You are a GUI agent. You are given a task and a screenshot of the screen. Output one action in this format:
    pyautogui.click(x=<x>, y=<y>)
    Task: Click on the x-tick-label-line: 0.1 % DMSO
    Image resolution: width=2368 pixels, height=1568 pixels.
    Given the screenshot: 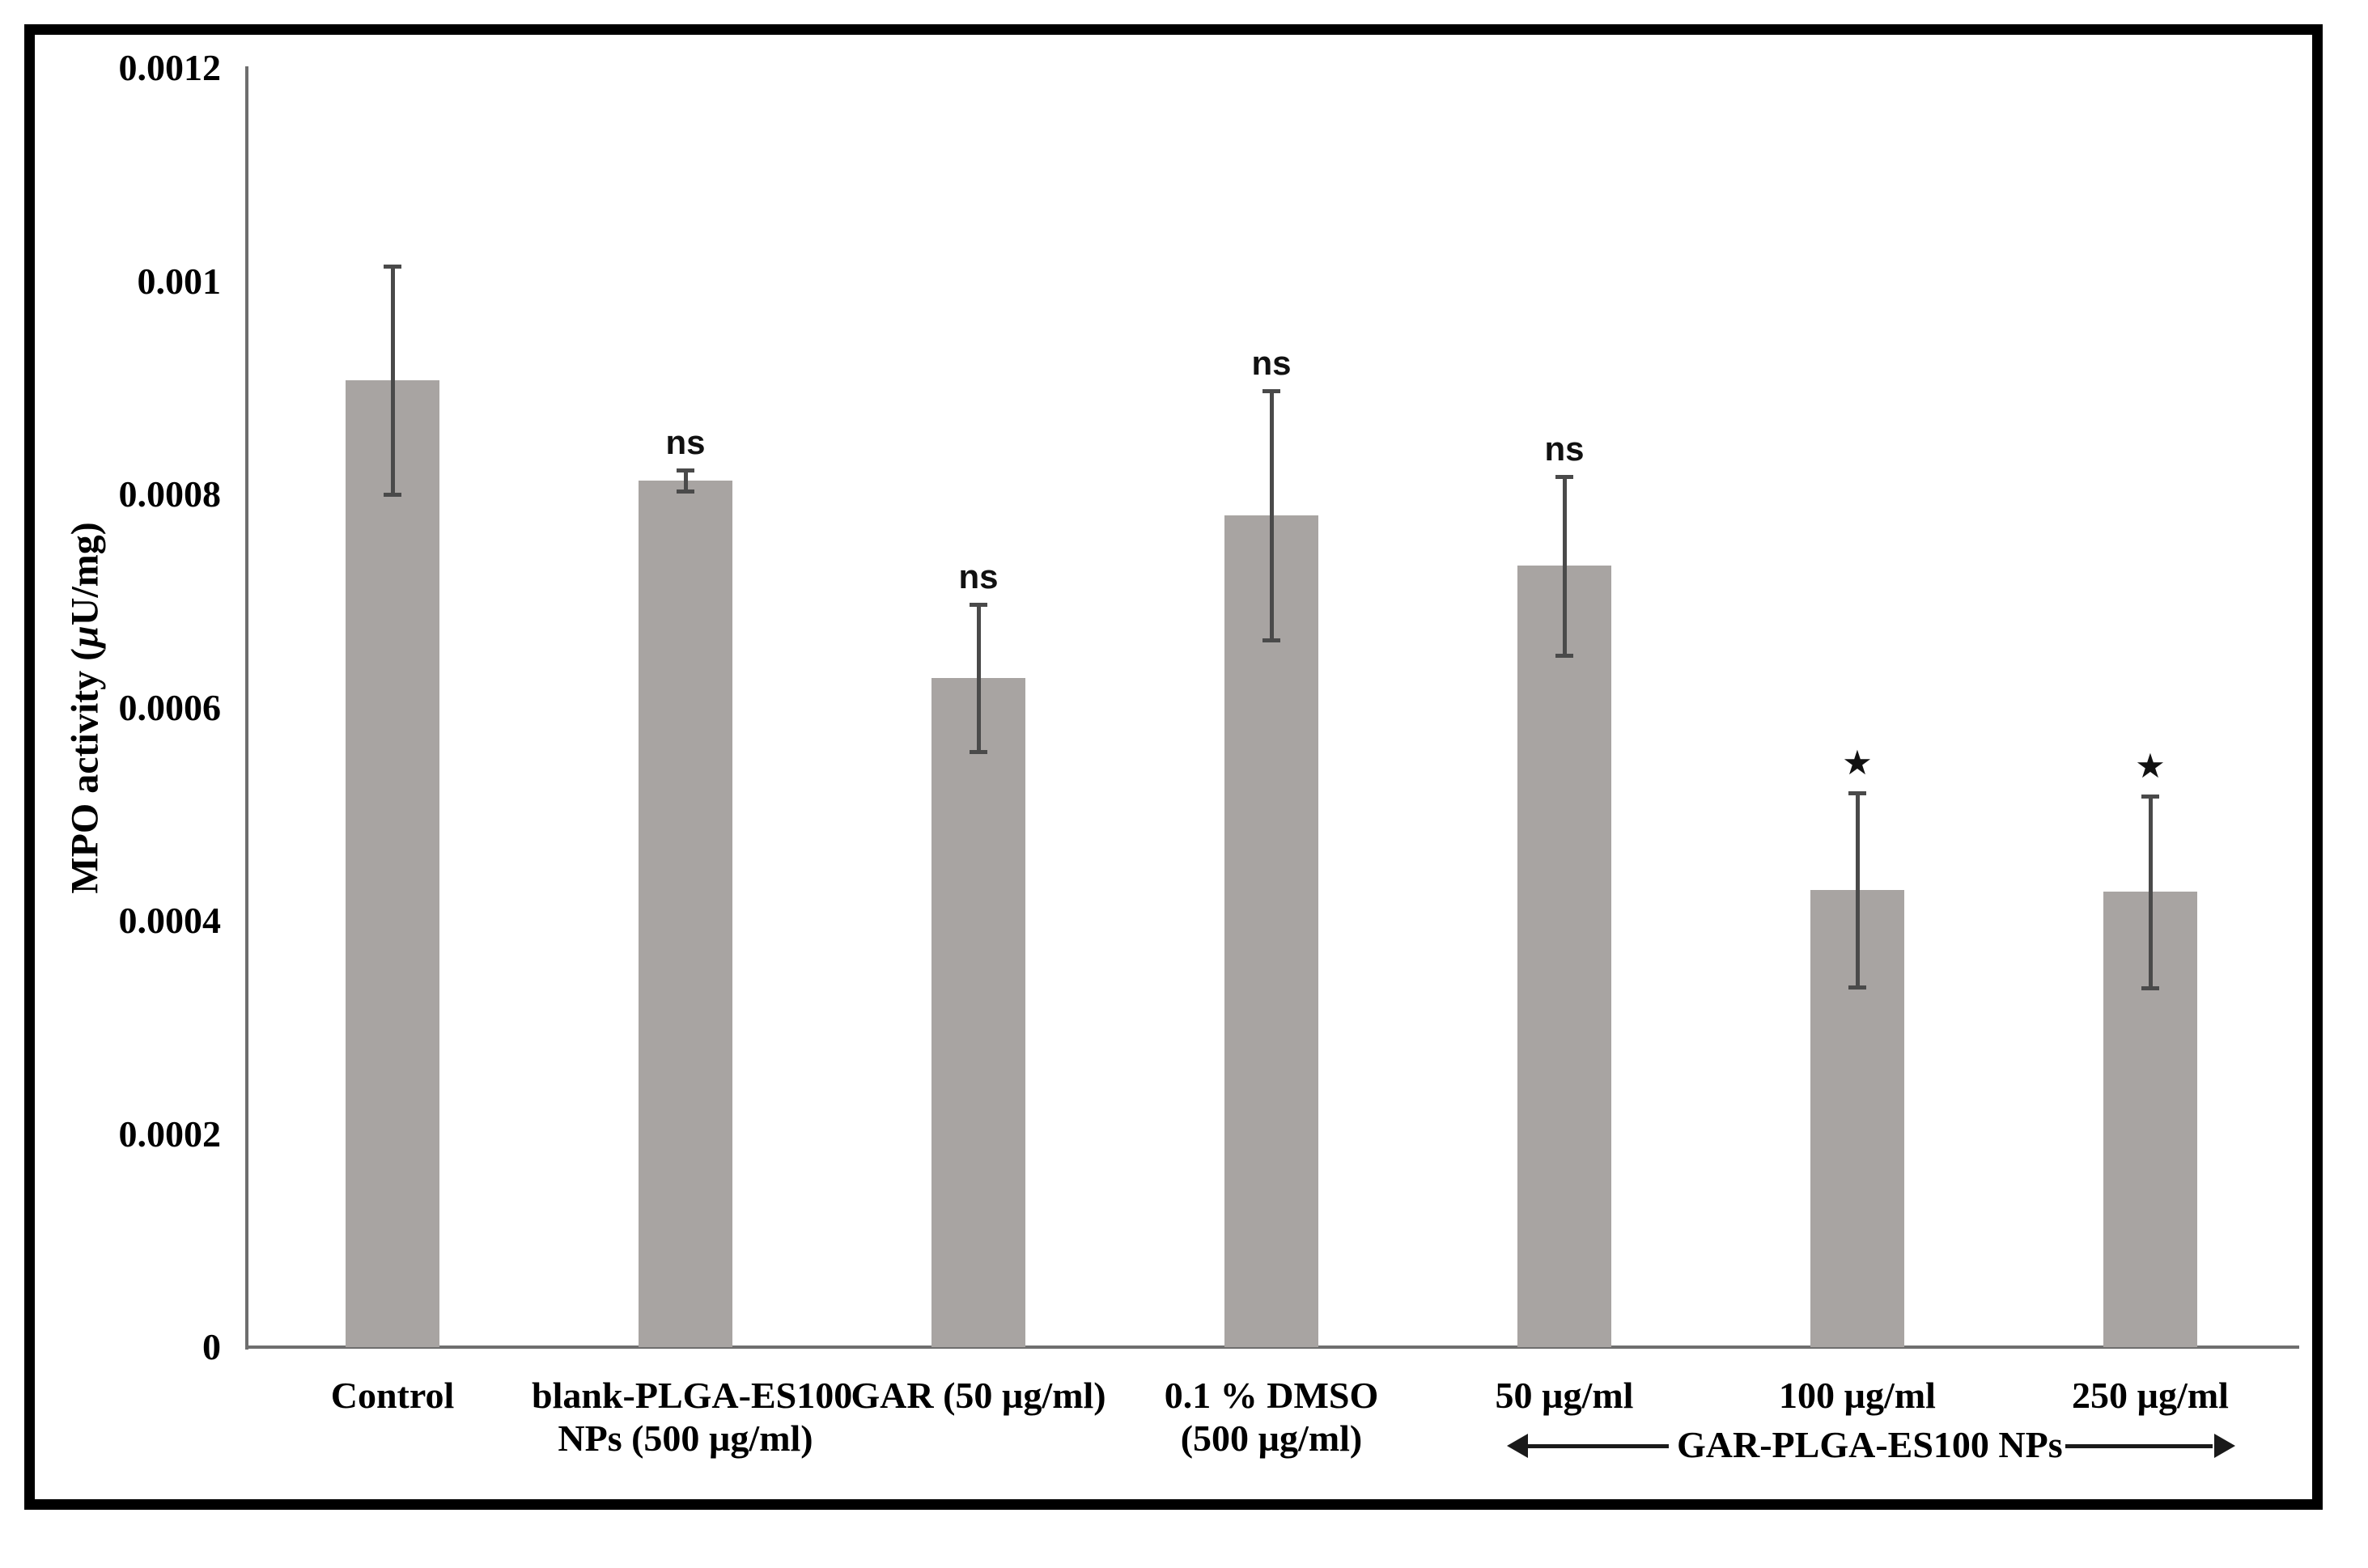 What is the action you would take?
    pyautogui.click(x=1272, y=1396)
    